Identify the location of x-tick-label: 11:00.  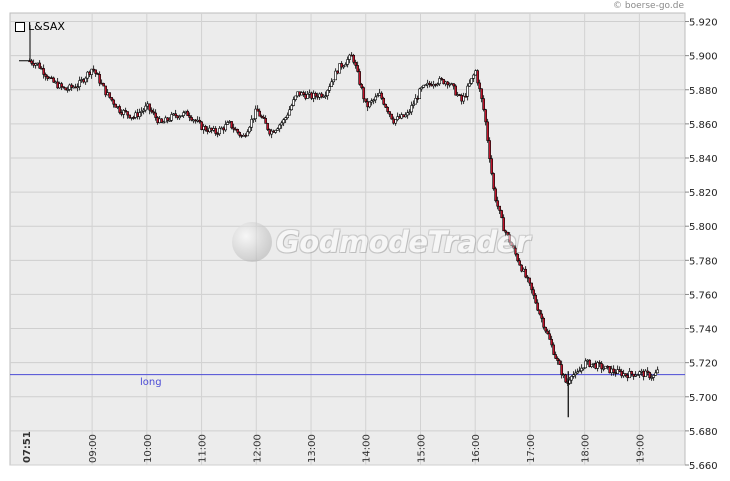
(203, 448).